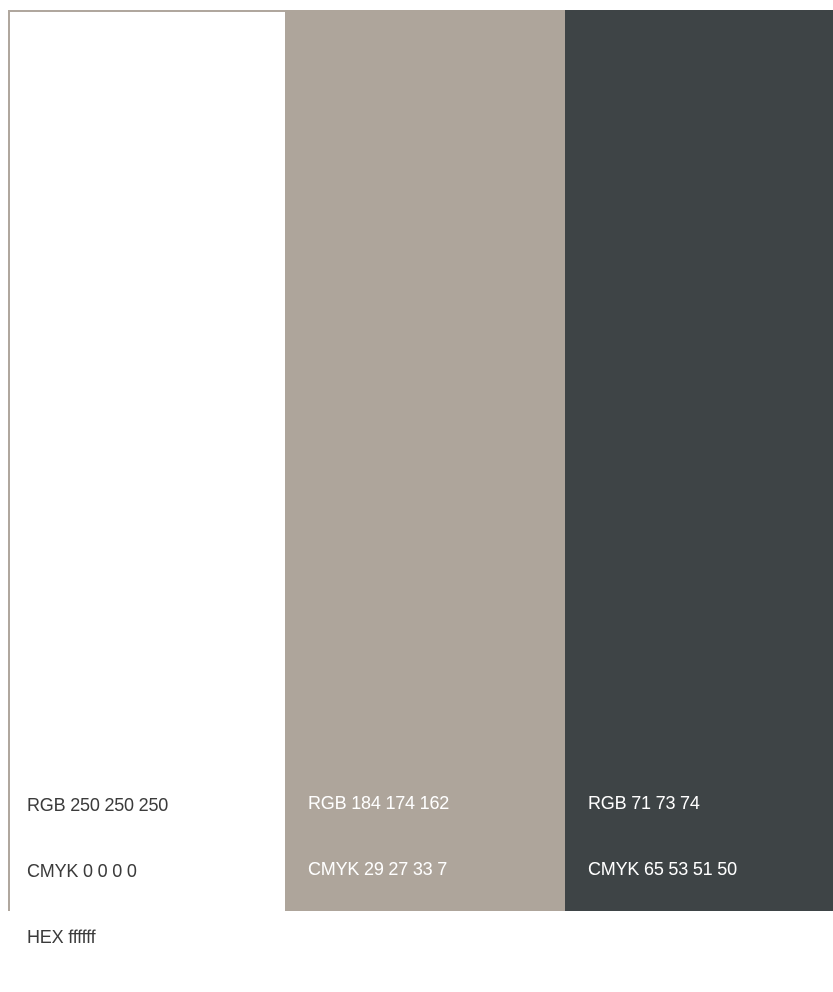 The width and height of the screenshot is (833, 992). Describe the element at coordinates (61, 937) in the screenshot. I see `hex-value: HEX ffffff` at that location.